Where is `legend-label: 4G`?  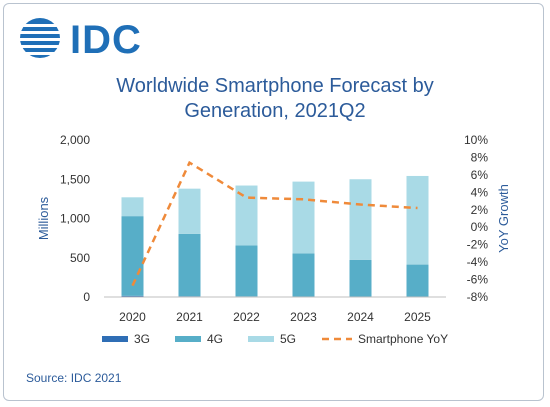
legend-label: 4G is located at coordinates (215, 339).